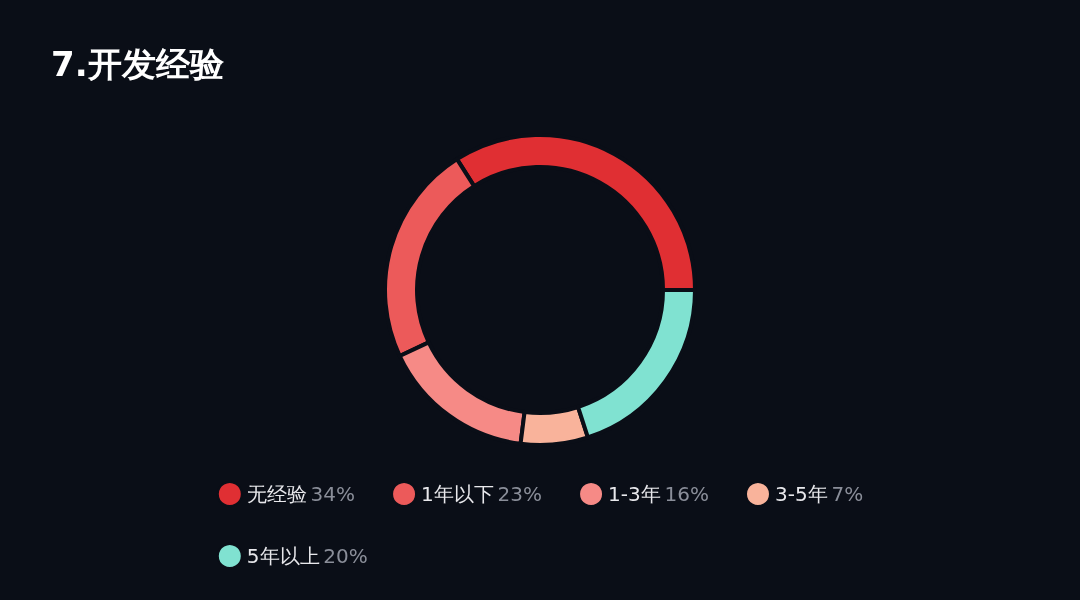  Describe the element at coordinates (520, 494) in the screenshot. I see `data-label: 23%` at that location.